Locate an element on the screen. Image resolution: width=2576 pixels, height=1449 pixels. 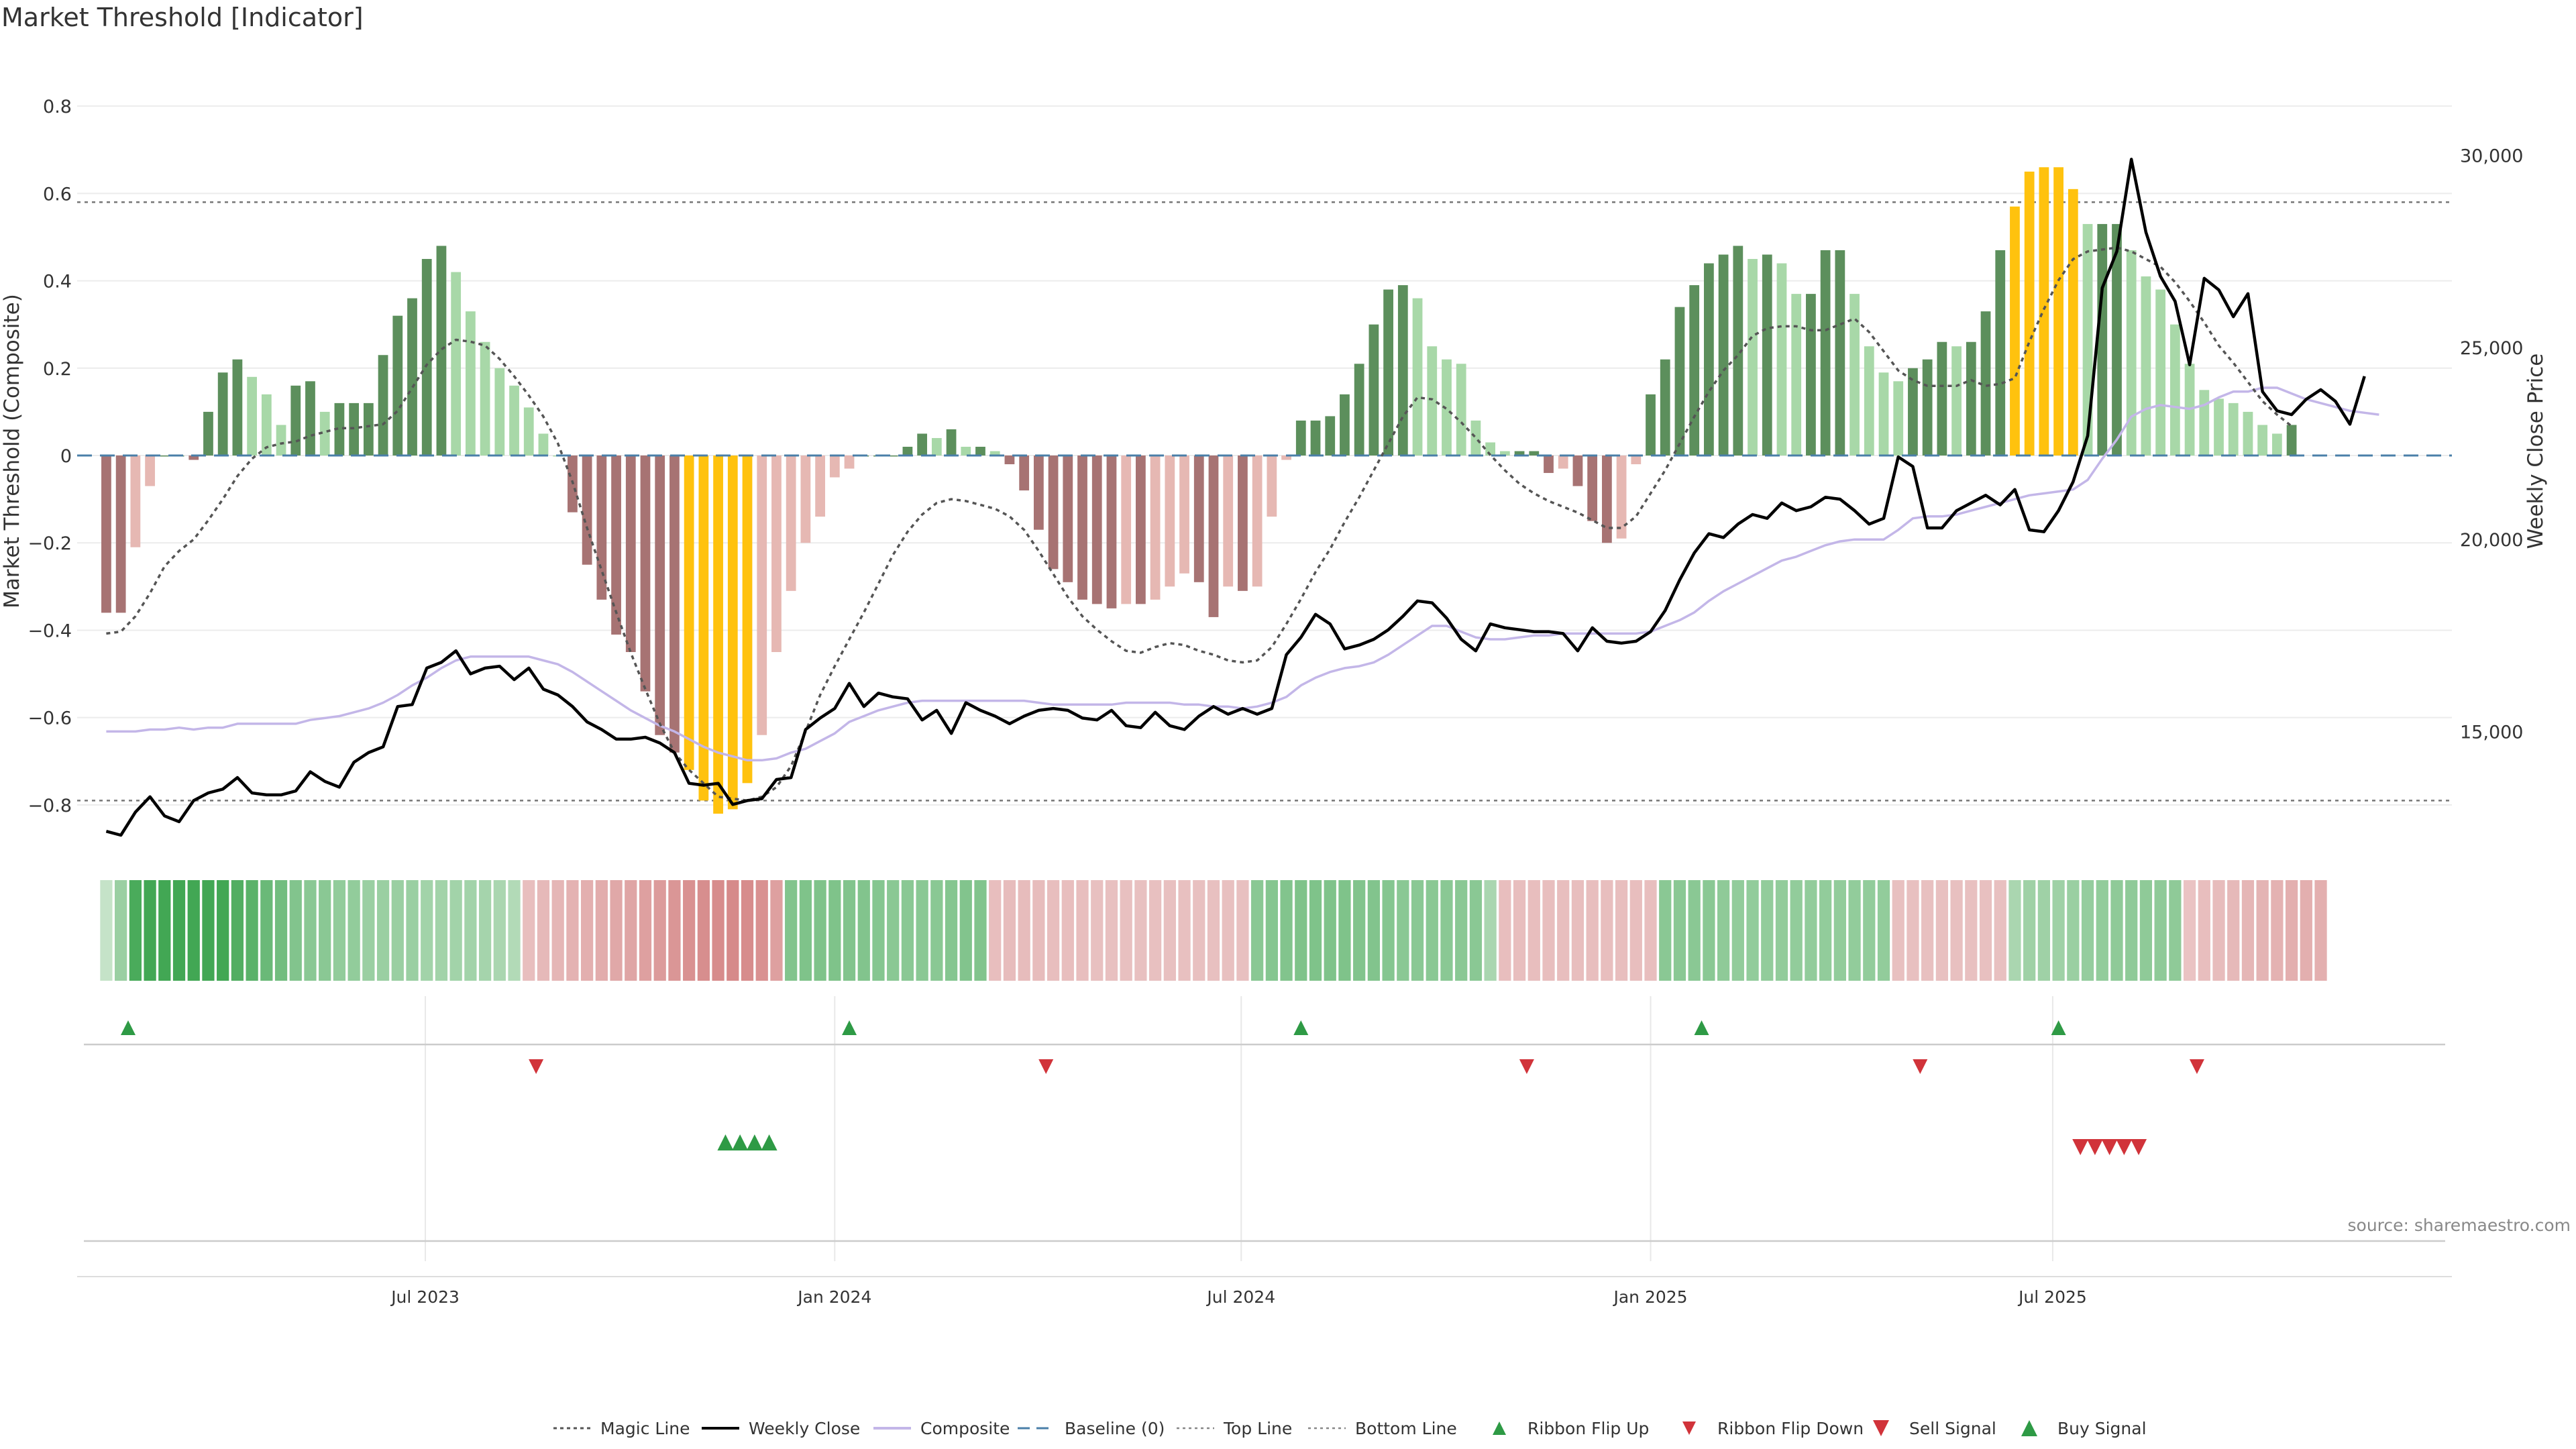
legend-label: Sell Signal is located at coordinates (1952, 1428).